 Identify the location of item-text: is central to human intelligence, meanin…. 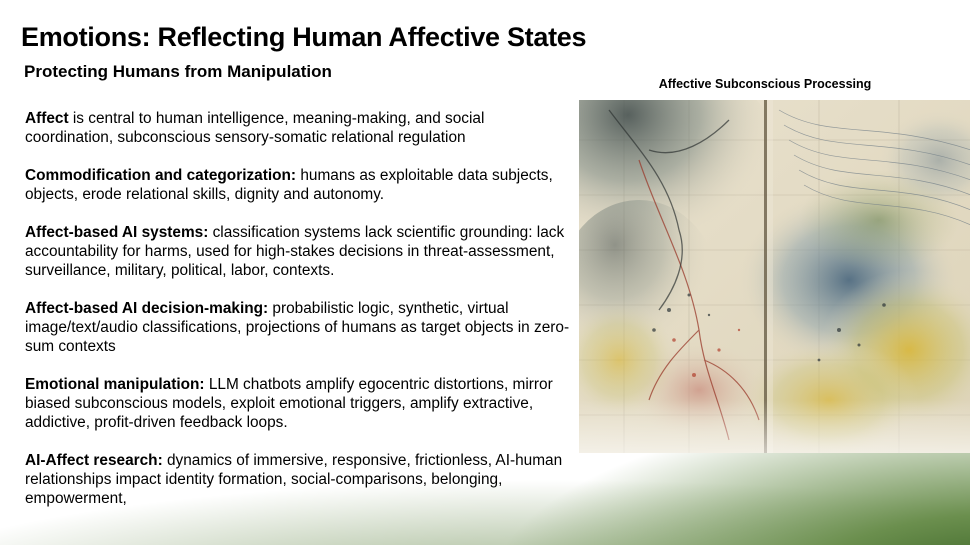
(255, 128).